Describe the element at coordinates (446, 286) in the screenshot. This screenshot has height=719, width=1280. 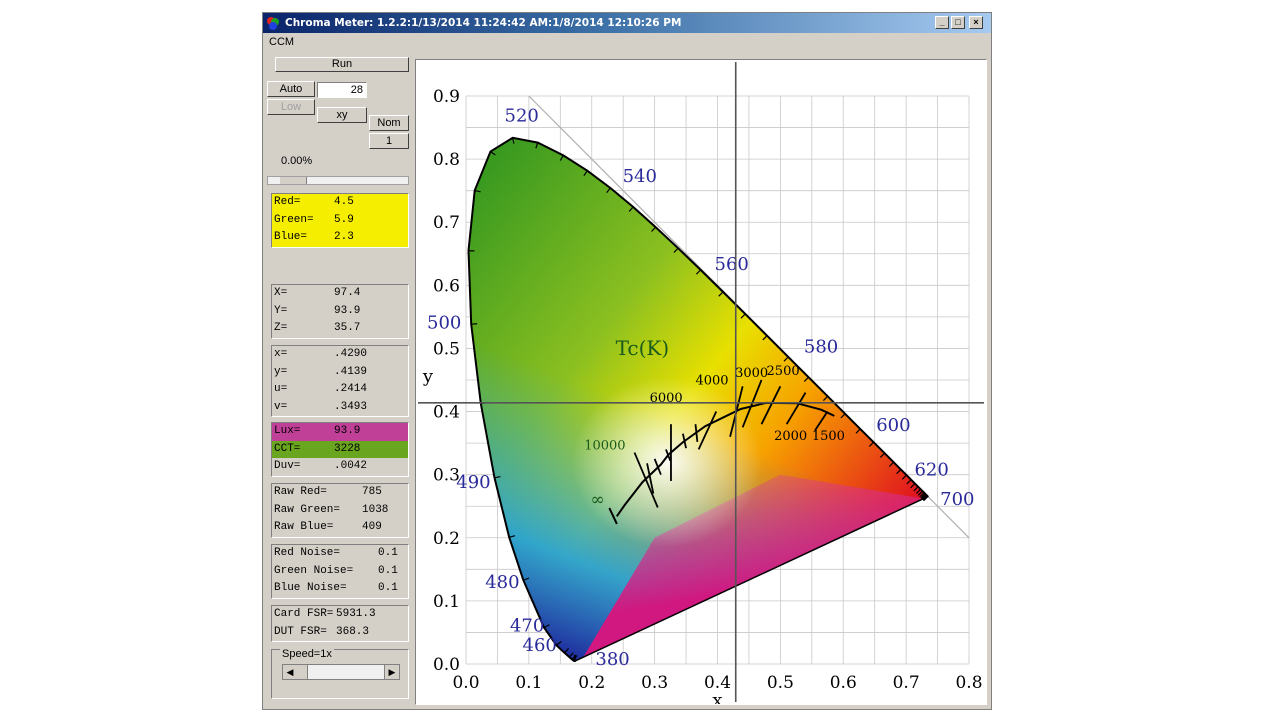
I see `y-tick-label: 0.6` at that location.